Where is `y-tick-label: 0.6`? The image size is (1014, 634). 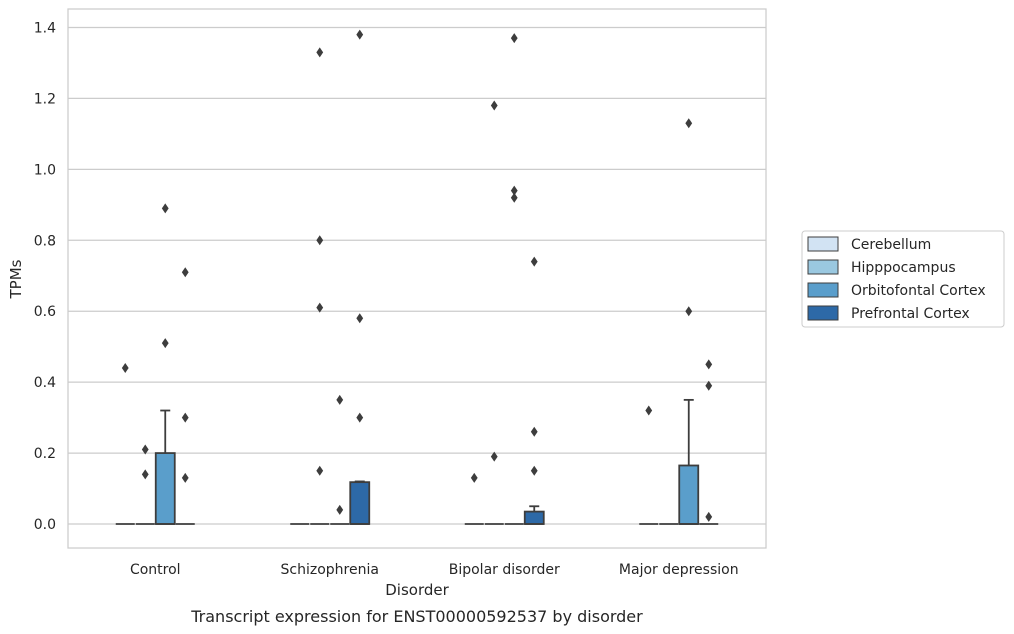
y-tick-label: 0.6 is located at coordinates (45, 312).